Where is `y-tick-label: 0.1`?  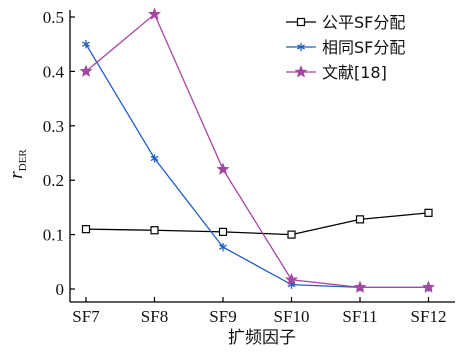
y-tick-label: 0.1 is located at coordinates (53, 235).